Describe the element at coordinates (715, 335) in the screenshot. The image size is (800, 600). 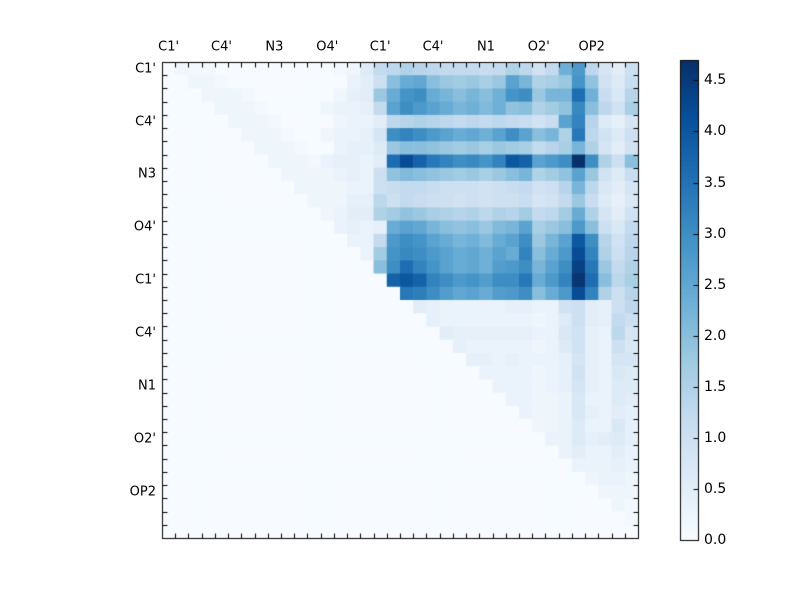
I see `colorbar-tick-label: 2.0` at that location.